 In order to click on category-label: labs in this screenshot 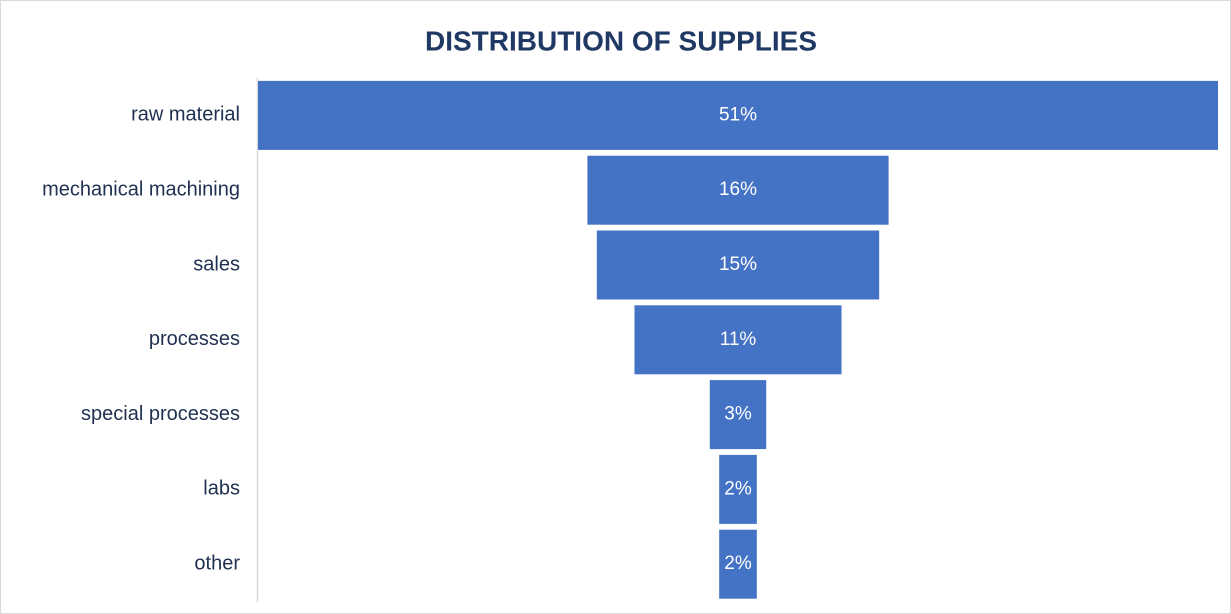, I will do `click(221, 489)`.